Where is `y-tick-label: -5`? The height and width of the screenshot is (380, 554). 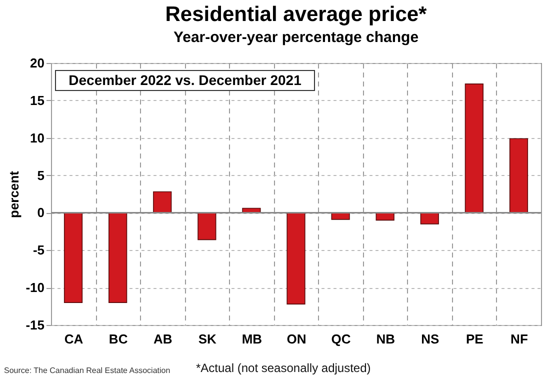
y-tick-label: -5 is located at coordinates (38, 250).